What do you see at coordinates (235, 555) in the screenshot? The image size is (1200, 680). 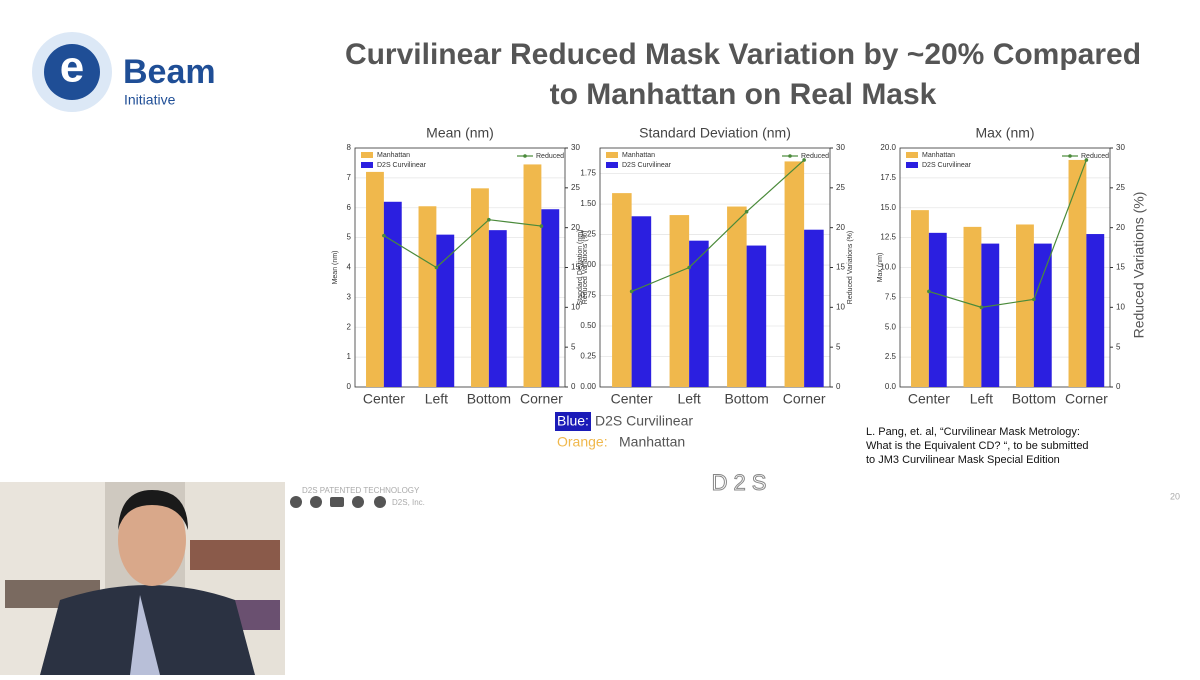 I see `books` at bounding box center [235, 555].